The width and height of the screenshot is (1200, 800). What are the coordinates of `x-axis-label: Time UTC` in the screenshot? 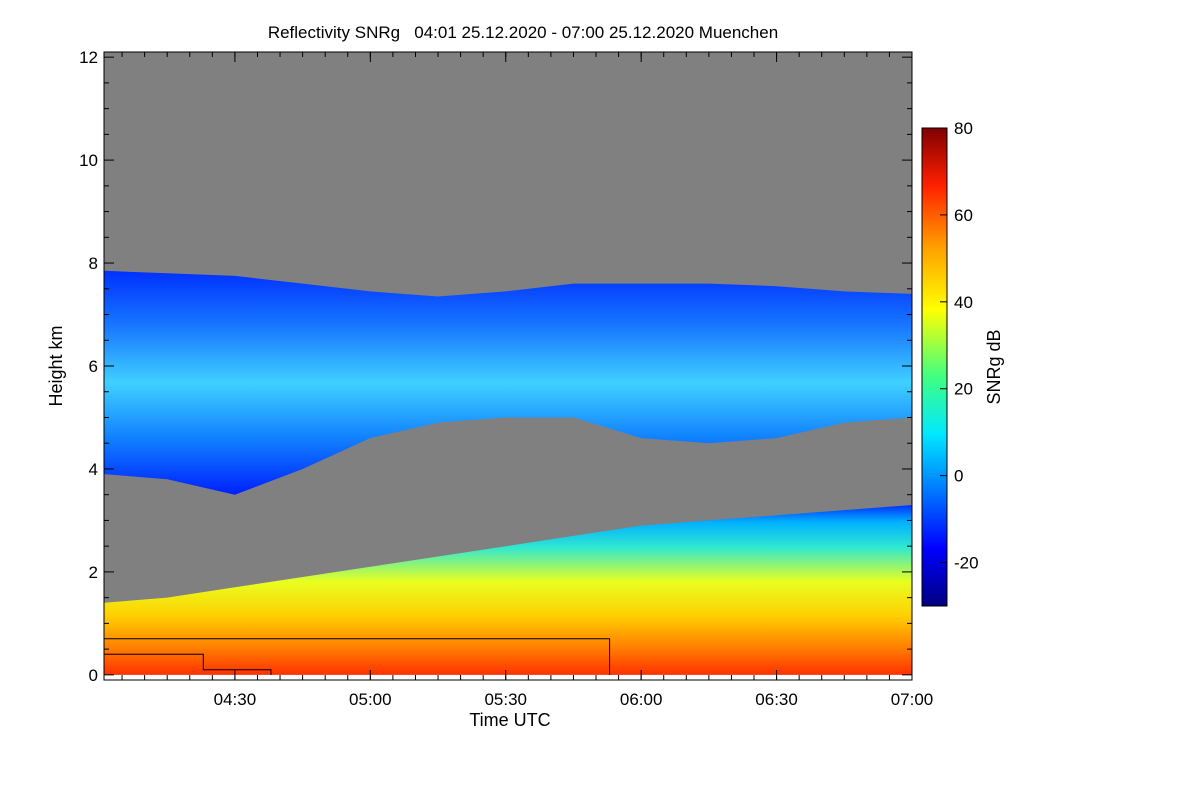 It's located at (509, 720).